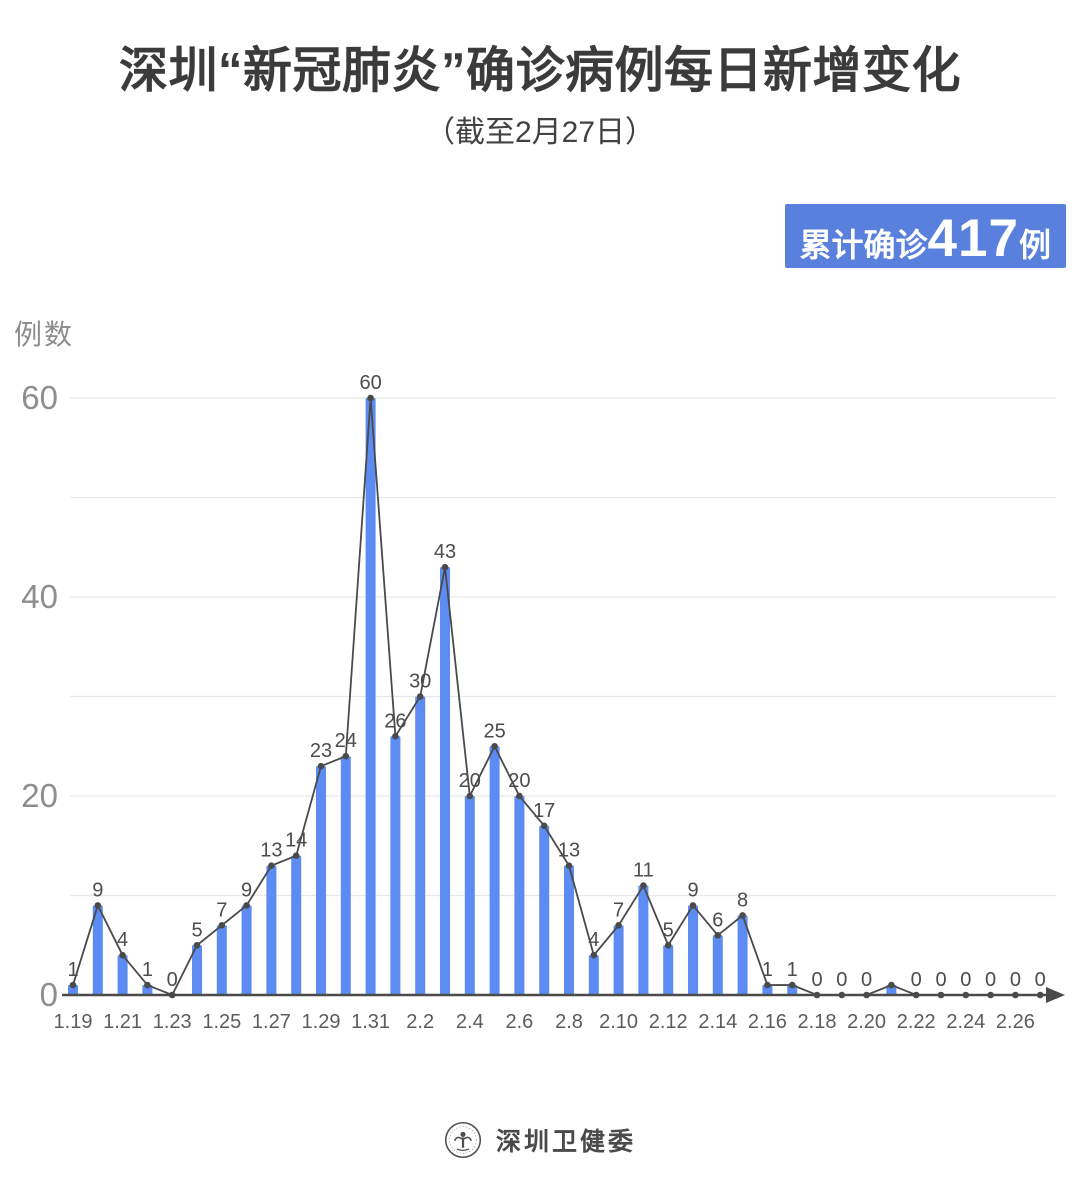  What do you see at coordinates (73, 1022) in the screenshot?
I see `x-tick-1.19: 1.19` at bounding box center [73, 1022].